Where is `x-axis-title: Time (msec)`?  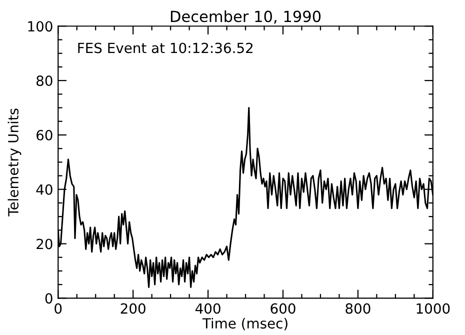
x-axis-title: Time (msec) is located at coordinates (245, 324).